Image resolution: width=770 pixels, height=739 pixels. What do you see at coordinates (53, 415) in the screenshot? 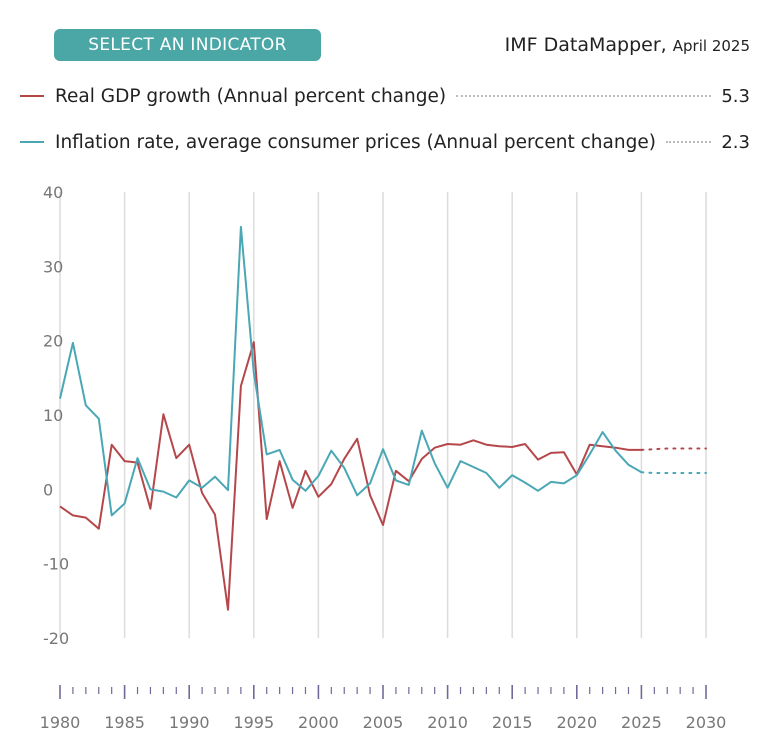
I see `y-tick-label-10: 10` at bounding box center [53, 415].